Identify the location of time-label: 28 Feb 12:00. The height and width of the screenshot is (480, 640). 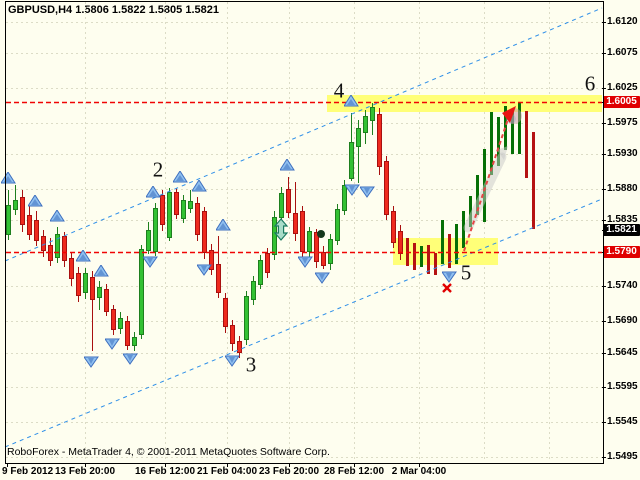
(354, 471).